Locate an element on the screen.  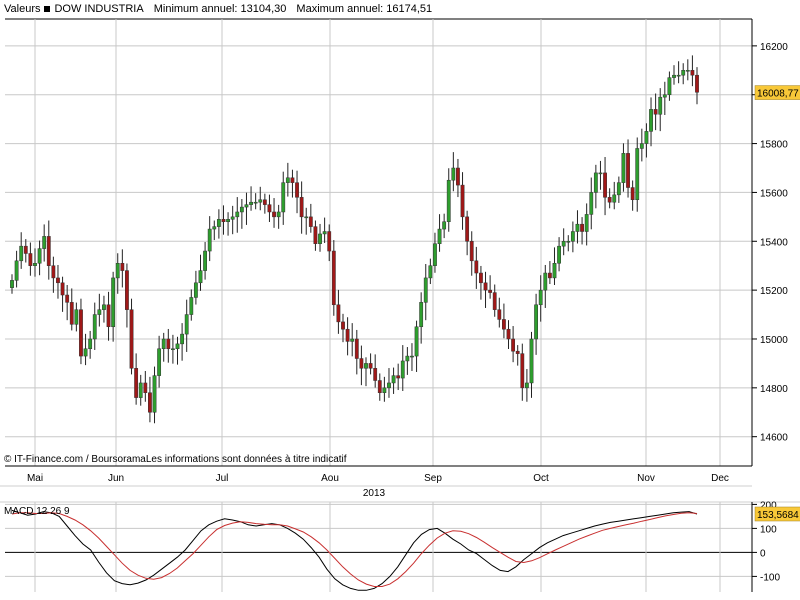
price-axis-label: 15400 is located at coordinates (774, 242).